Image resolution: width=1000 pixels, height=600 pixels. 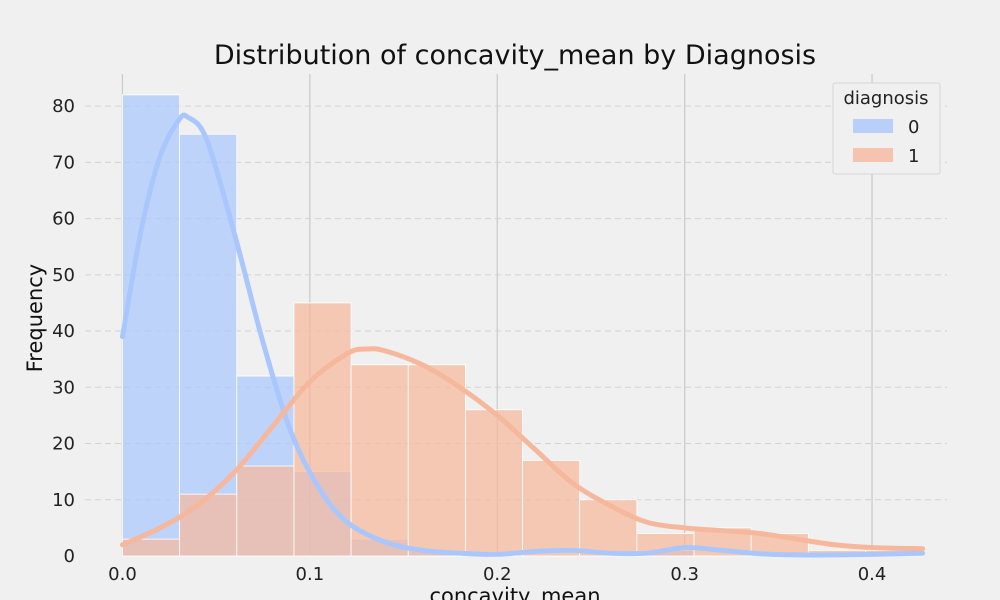 I want to click on y-tick-label-2: 20, so click(x=63, y=444).